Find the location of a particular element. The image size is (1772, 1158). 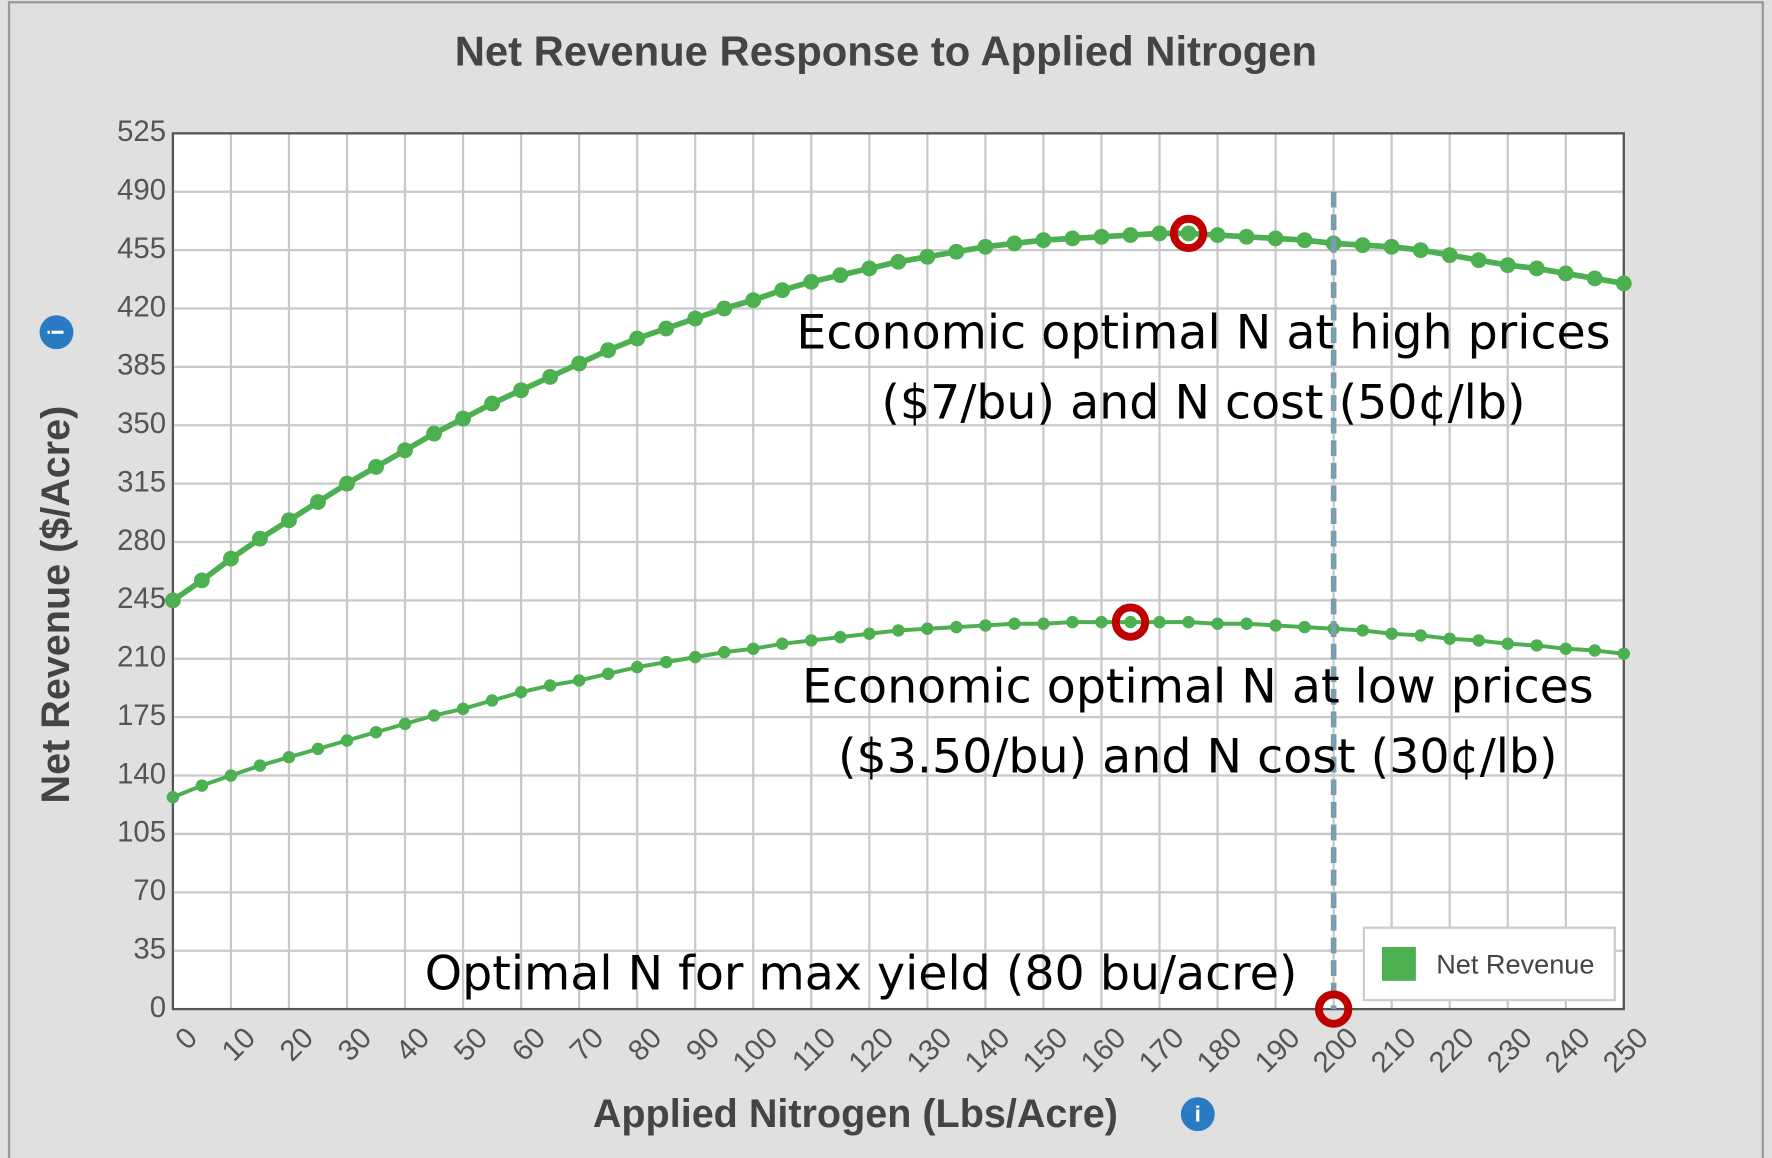

y-tick-label: 105 is located at coordinates (141, 832).